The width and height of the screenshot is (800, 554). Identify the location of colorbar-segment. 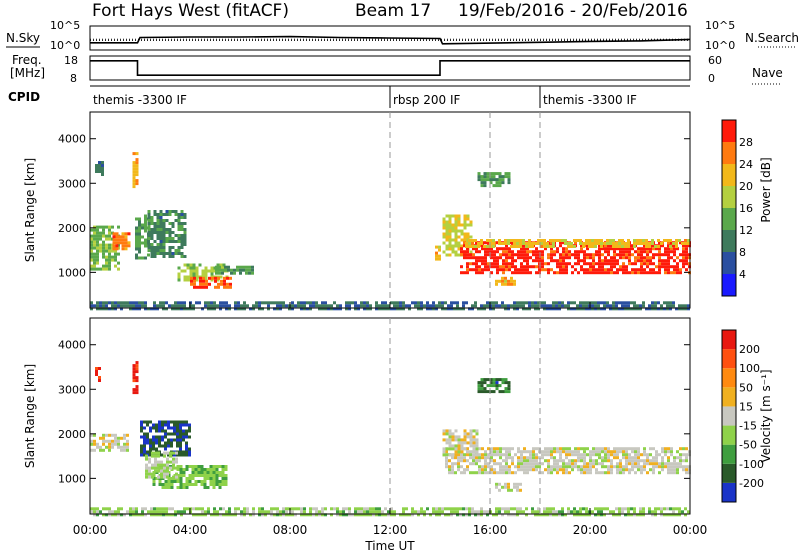
(729, 153).